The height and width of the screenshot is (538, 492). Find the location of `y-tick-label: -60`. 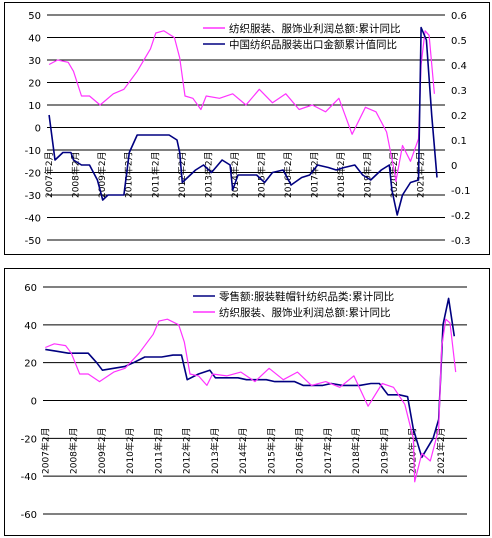

y-tick-label: -60 is located at coordinates (29, 515).